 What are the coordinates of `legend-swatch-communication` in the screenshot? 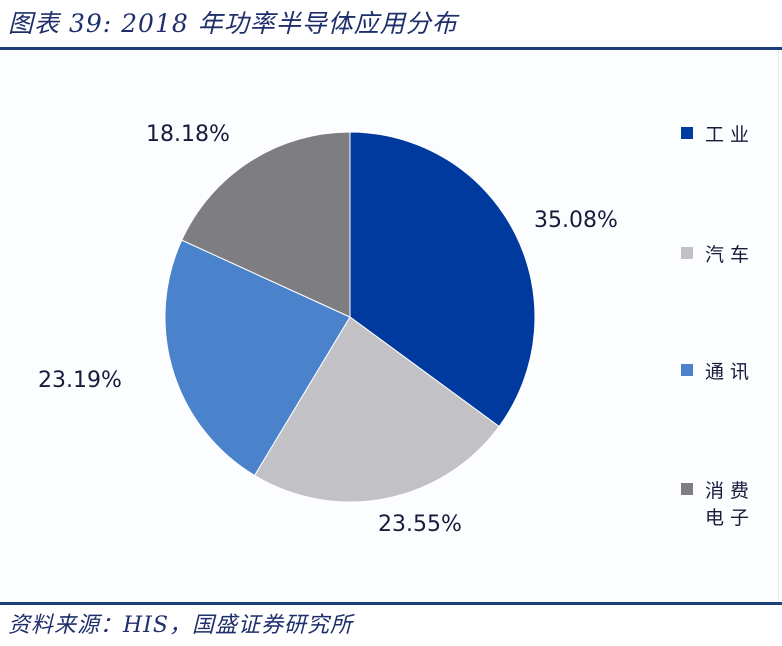 It's located at (687, 370).